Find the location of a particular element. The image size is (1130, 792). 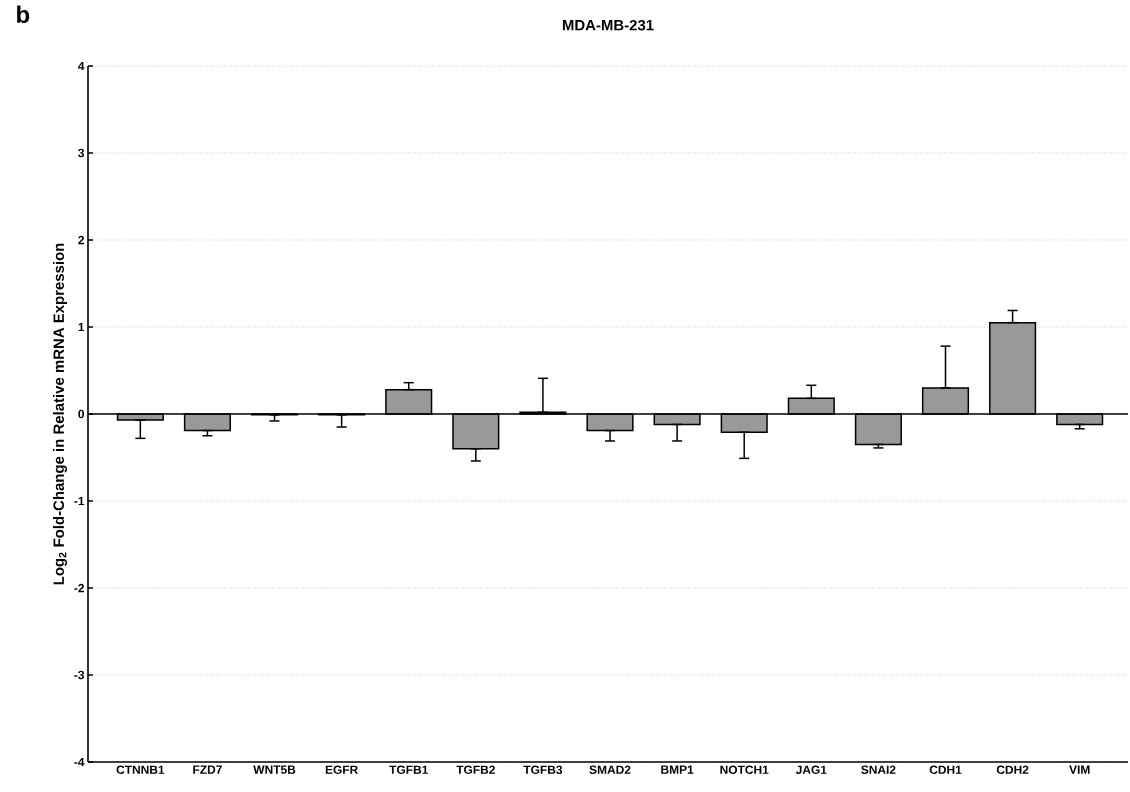

x-tick-label: CTNNB1 is located at coordinates (140, 769).